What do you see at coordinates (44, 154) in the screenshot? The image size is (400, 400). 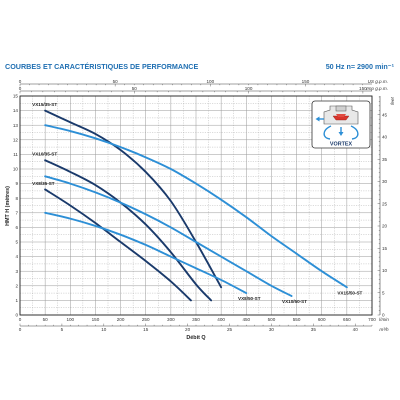 I see `curve-label: VX10/35-ST` at bounding box center [44, 154].